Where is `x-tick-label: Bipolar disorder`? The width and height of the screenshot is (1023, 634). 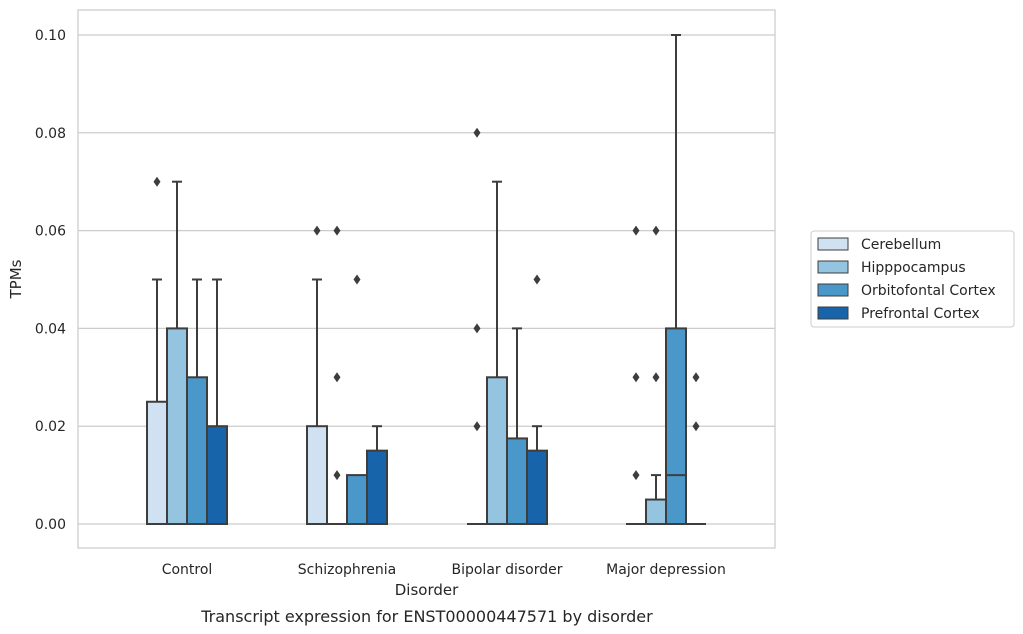 x-tick-label: Bipolar disorder is located at coordinates (506, 570).